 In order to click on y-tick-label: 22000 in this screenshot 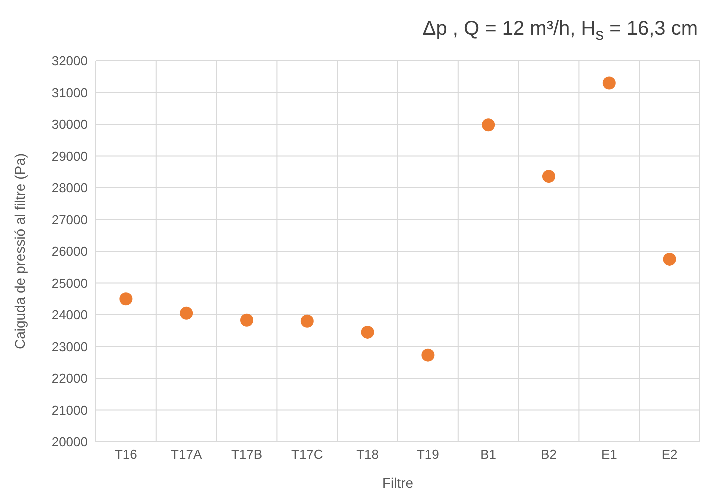, I will do `click(70, 378)`.